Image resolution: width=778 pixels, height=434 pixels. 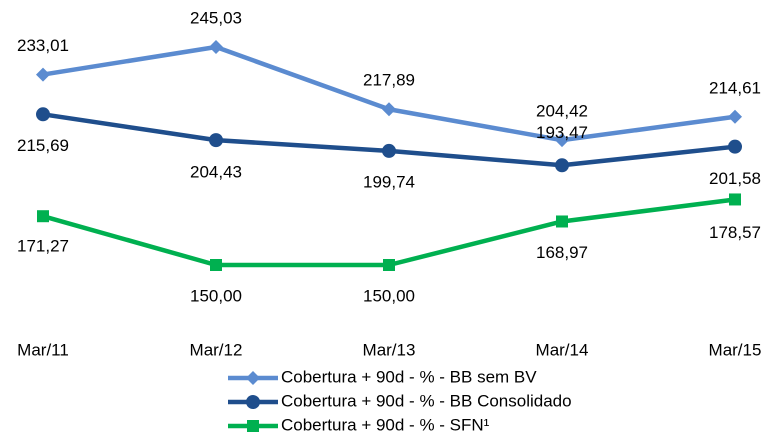 What do you see at coordinates (562, 349) in the screenshot?
I see `x-tick-label: Mar/14` at bounding box center [562, 349].